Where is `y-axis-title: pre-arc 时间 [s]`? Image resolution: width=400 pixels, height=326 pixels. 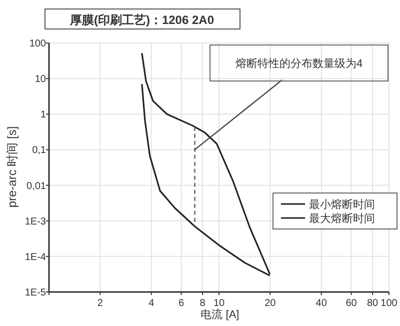
y-axis-title: pre-arc 时间 [s] is located at coordinates (12, 167).